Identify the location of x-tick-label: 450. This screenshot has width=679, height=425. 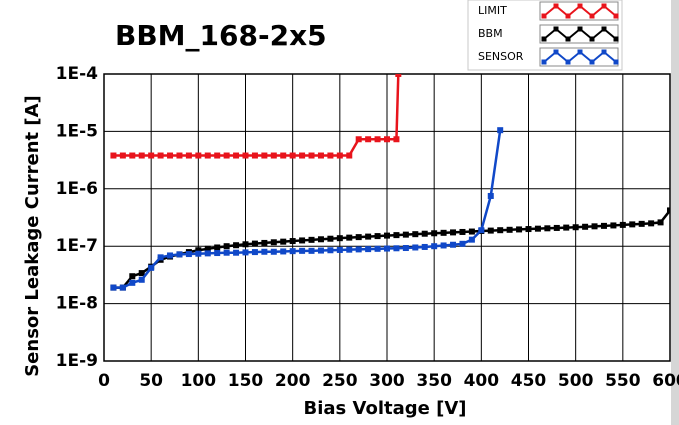
(529, 381).